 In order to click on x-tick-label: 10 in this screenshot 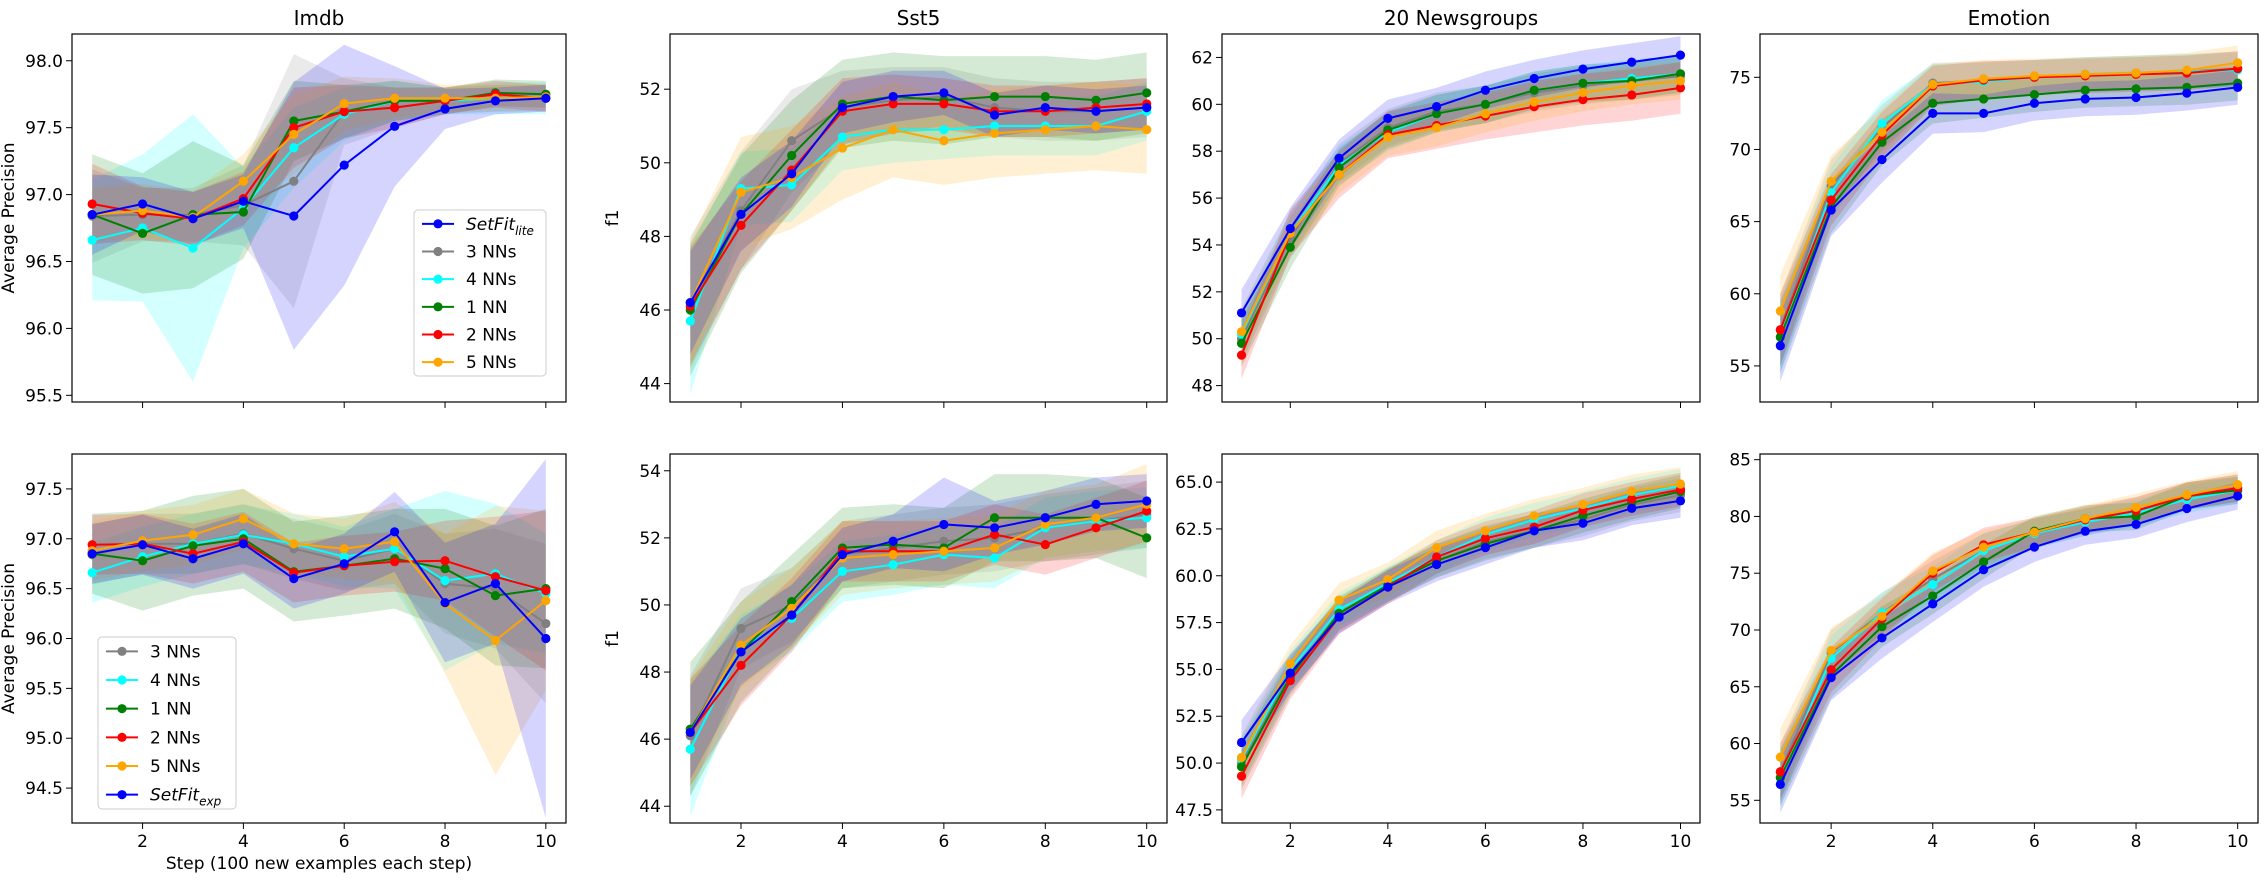, I will do `click(1681, 842)`.